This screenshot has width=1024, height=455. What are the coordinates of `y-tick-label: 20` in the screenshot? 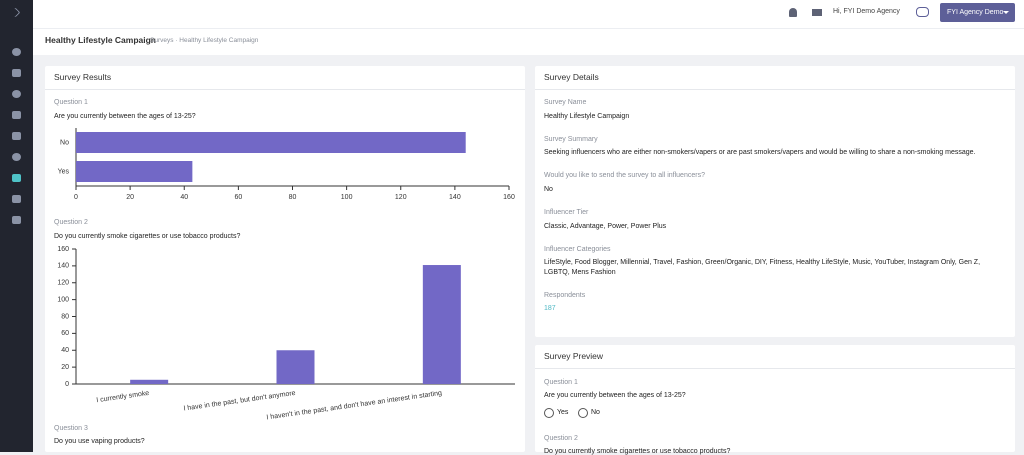 It's located at (65, 367).